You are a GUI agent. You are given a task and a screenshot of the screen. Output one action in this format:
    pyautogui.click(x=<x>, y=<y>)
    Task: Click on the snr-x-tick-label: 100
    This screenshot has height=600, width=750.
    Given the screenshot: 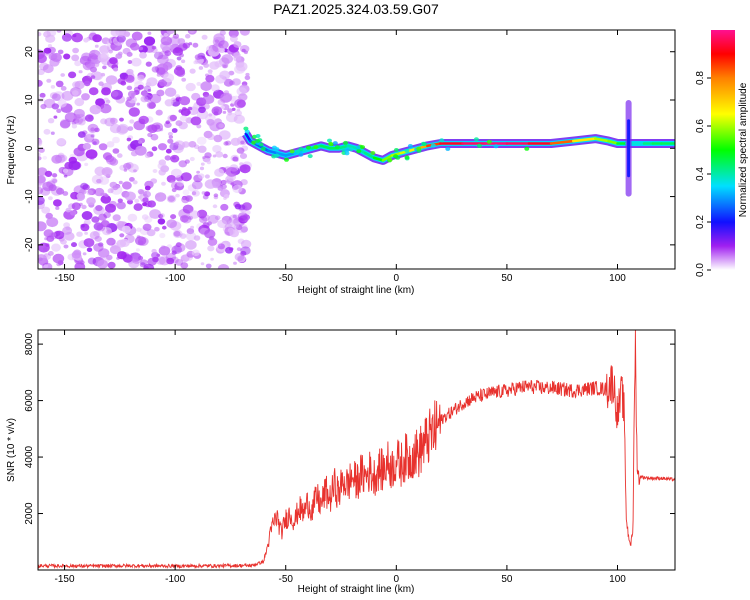 What is the action you would take?
    pyautogui.click(x=617, y=579)
    